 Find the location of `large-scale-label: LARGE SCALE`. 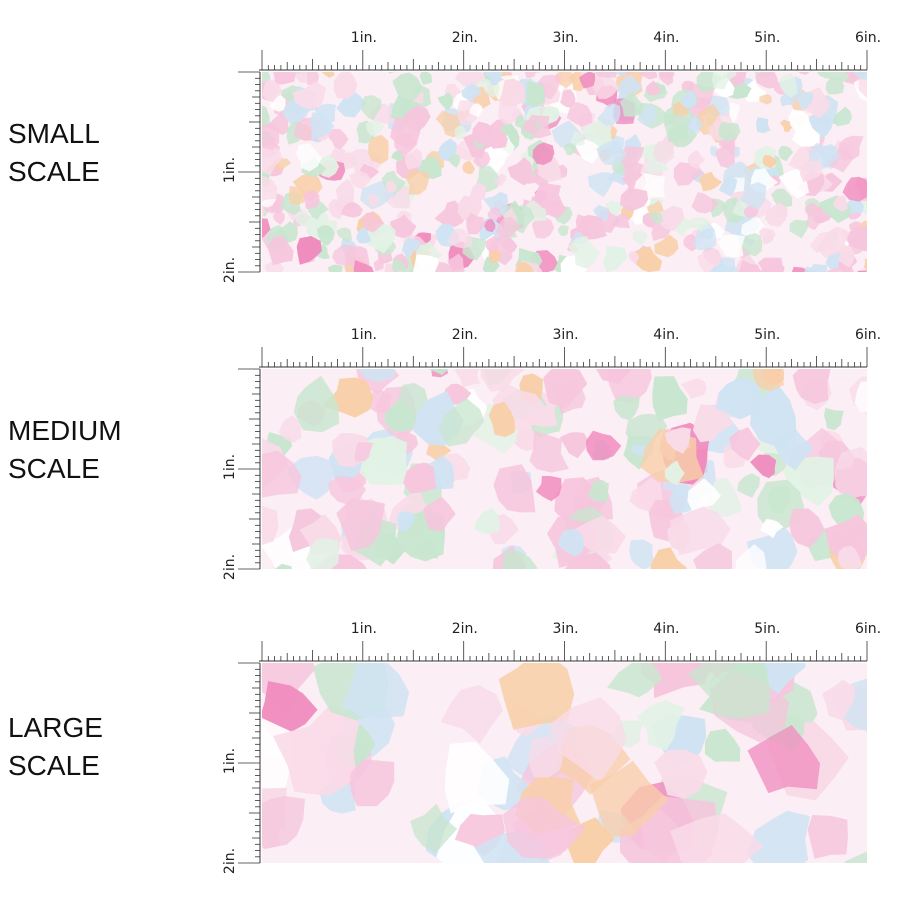

large-scale-label: LARGE SCALE is located at coordinates (55, 747).